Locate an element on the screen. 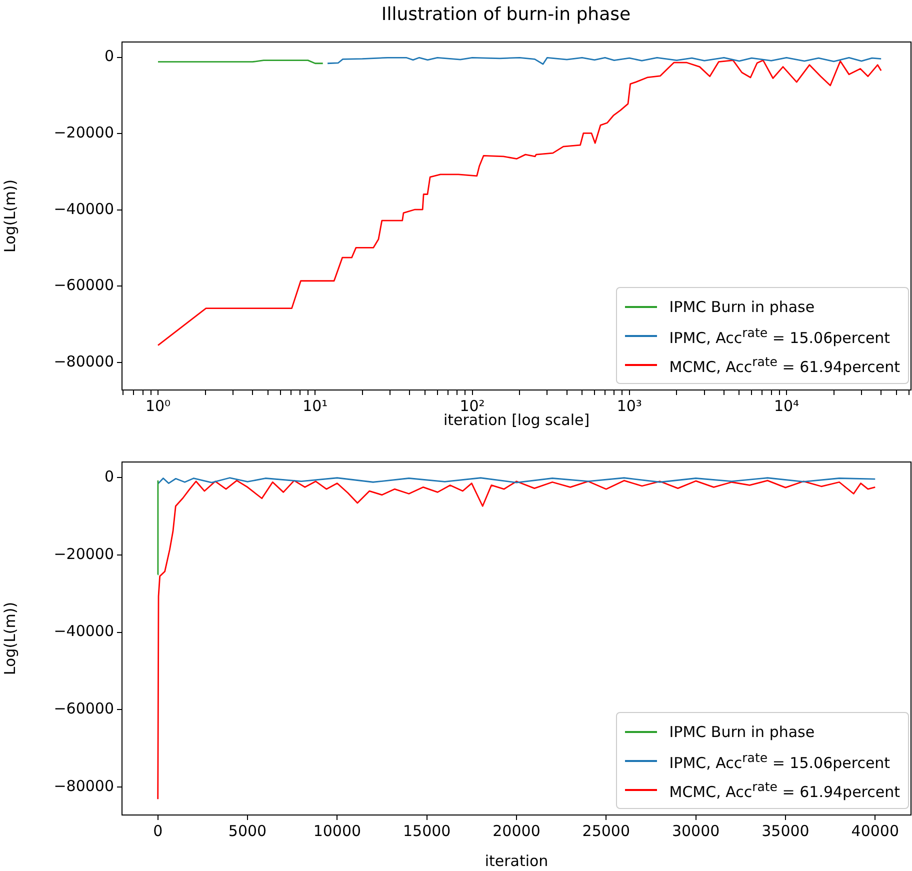 This screenshot has width=912, height=871. x-tick-label: 5000 is located at coordinates (247, 831).